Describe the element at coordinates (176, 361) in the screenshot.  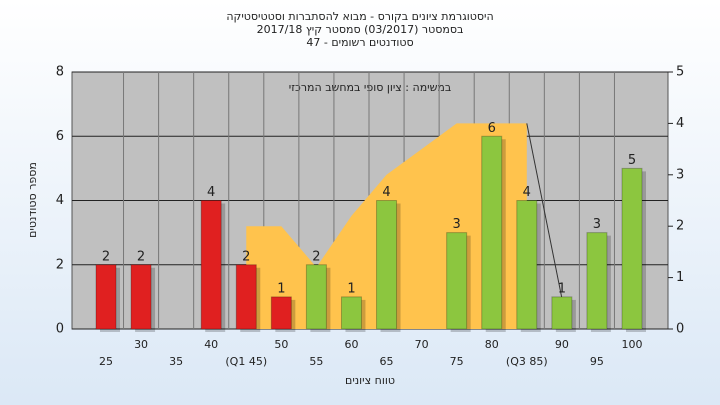
I see `x-tick-label: 35` at that location.